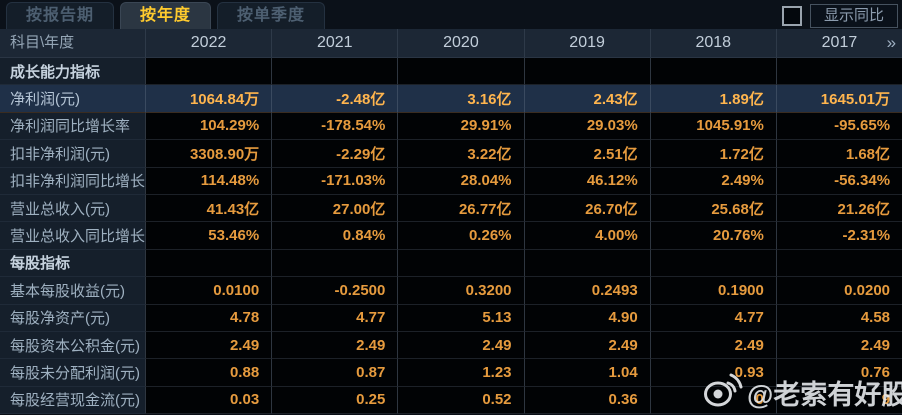 This screenshot has height=415, width=902. I want to click on value-cell: 0.36, so click(586, 400).